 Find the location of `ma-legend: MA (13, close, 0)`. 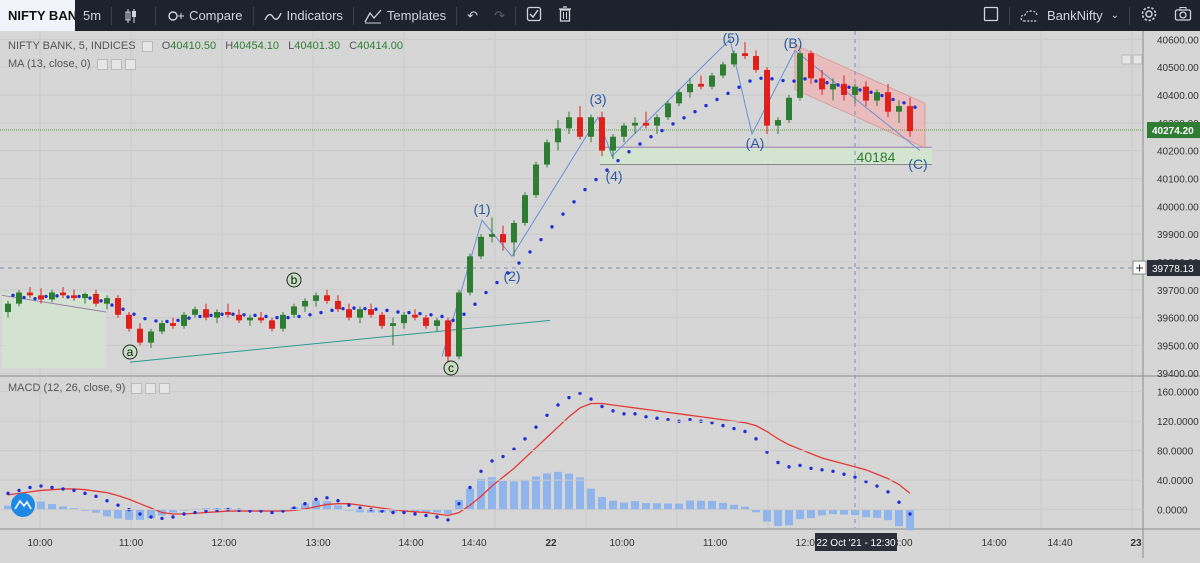

ma-legend: MA (13, close, 0) is located at coordinates (72, 64).